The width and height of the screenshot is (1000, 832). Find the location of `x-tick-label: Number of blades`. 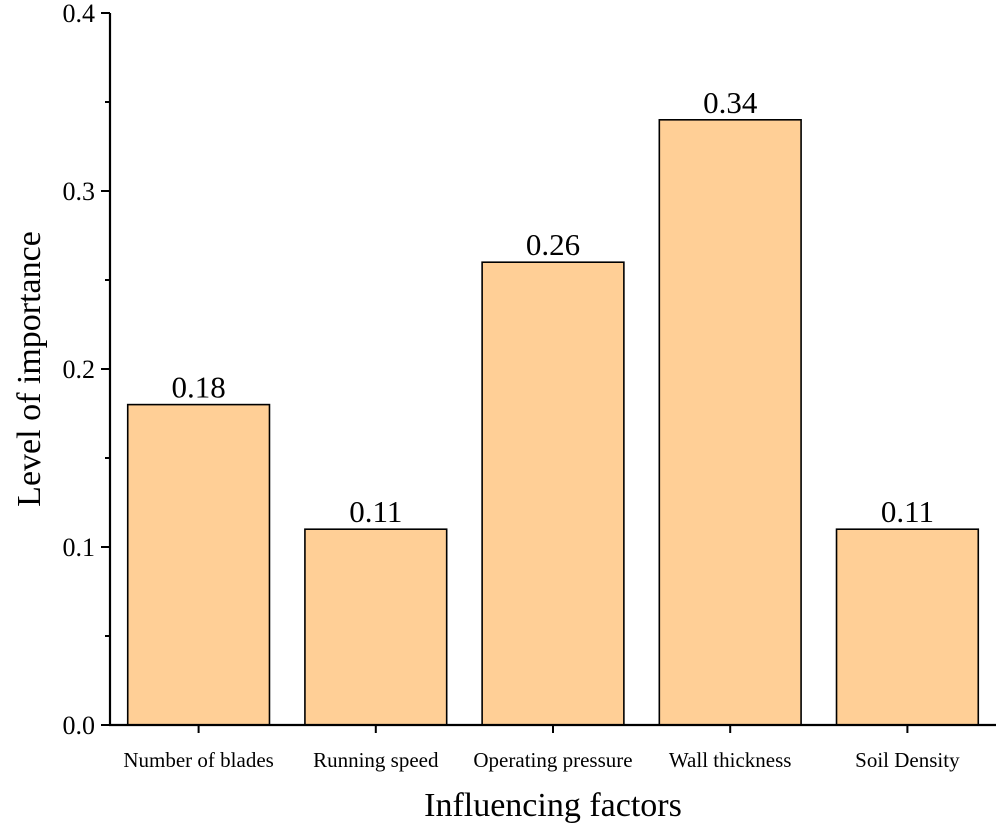

x-tick-label: Number of blades is located at coordinates (198, 760).